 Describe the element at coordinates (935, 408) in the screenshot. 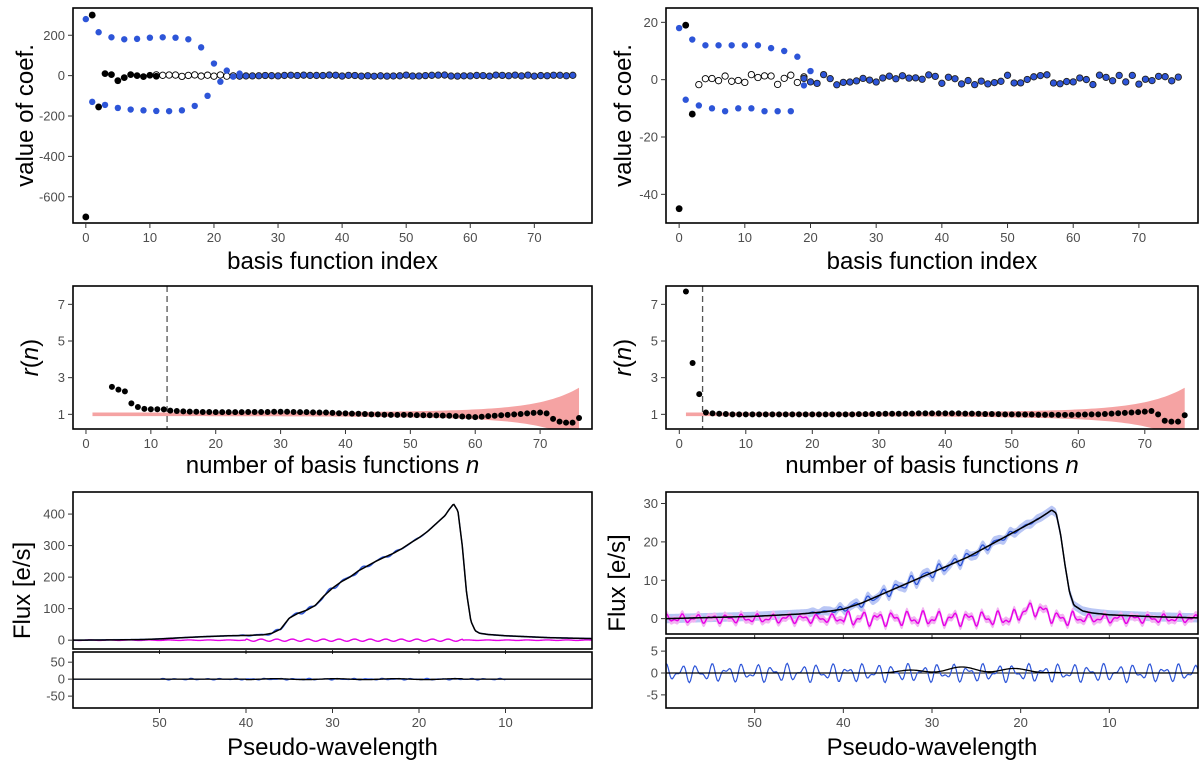

I see `rn-right-error-band` at that location.